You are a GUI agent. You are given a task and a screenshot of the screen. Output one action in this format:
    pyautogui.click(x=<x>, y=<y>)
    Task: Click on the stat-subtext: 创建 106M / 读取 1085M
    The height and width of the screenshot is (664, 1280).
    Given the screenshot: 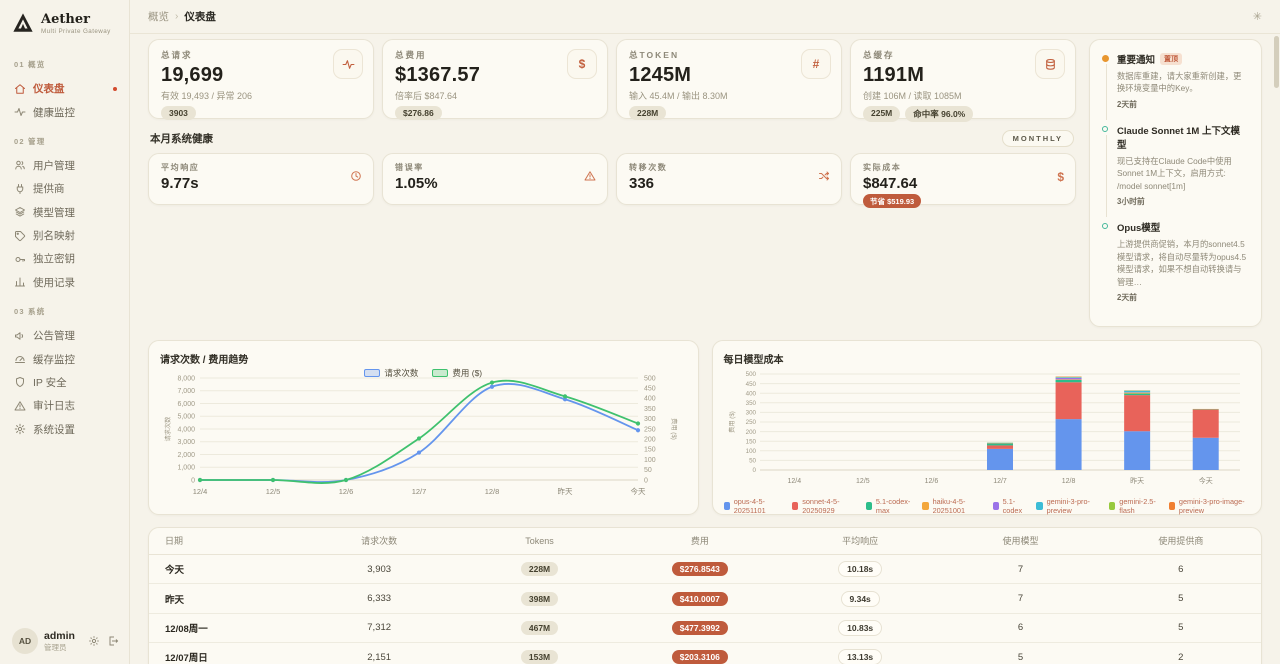 What is the action you would take?
    pyautogui.click(x=912, y=96)
    